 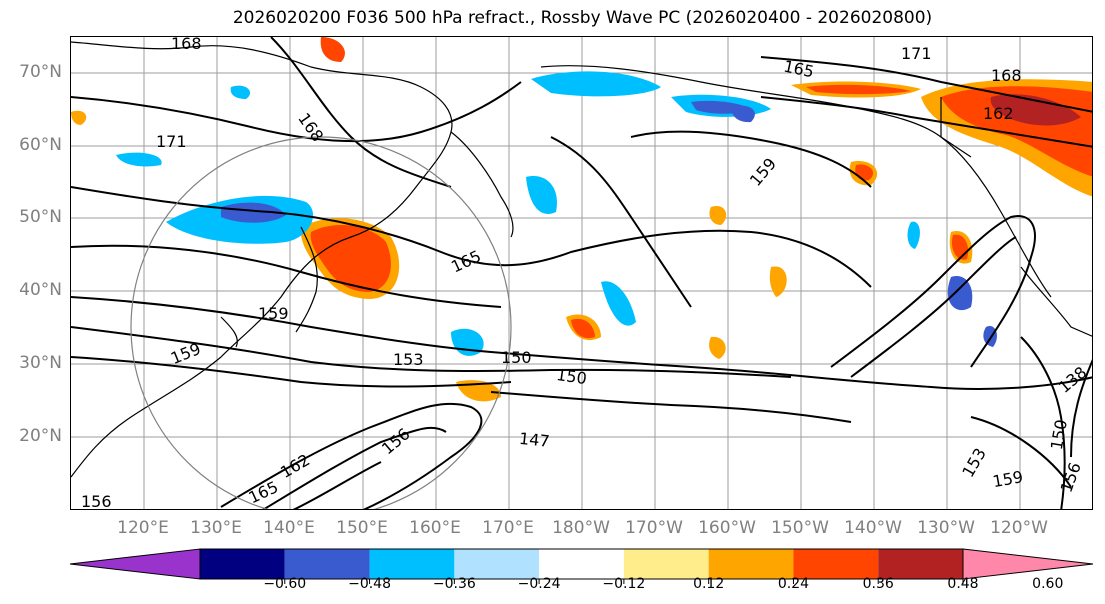 I want to click on colorbar-tick-label: 0.12, so click(x=709, y=584).